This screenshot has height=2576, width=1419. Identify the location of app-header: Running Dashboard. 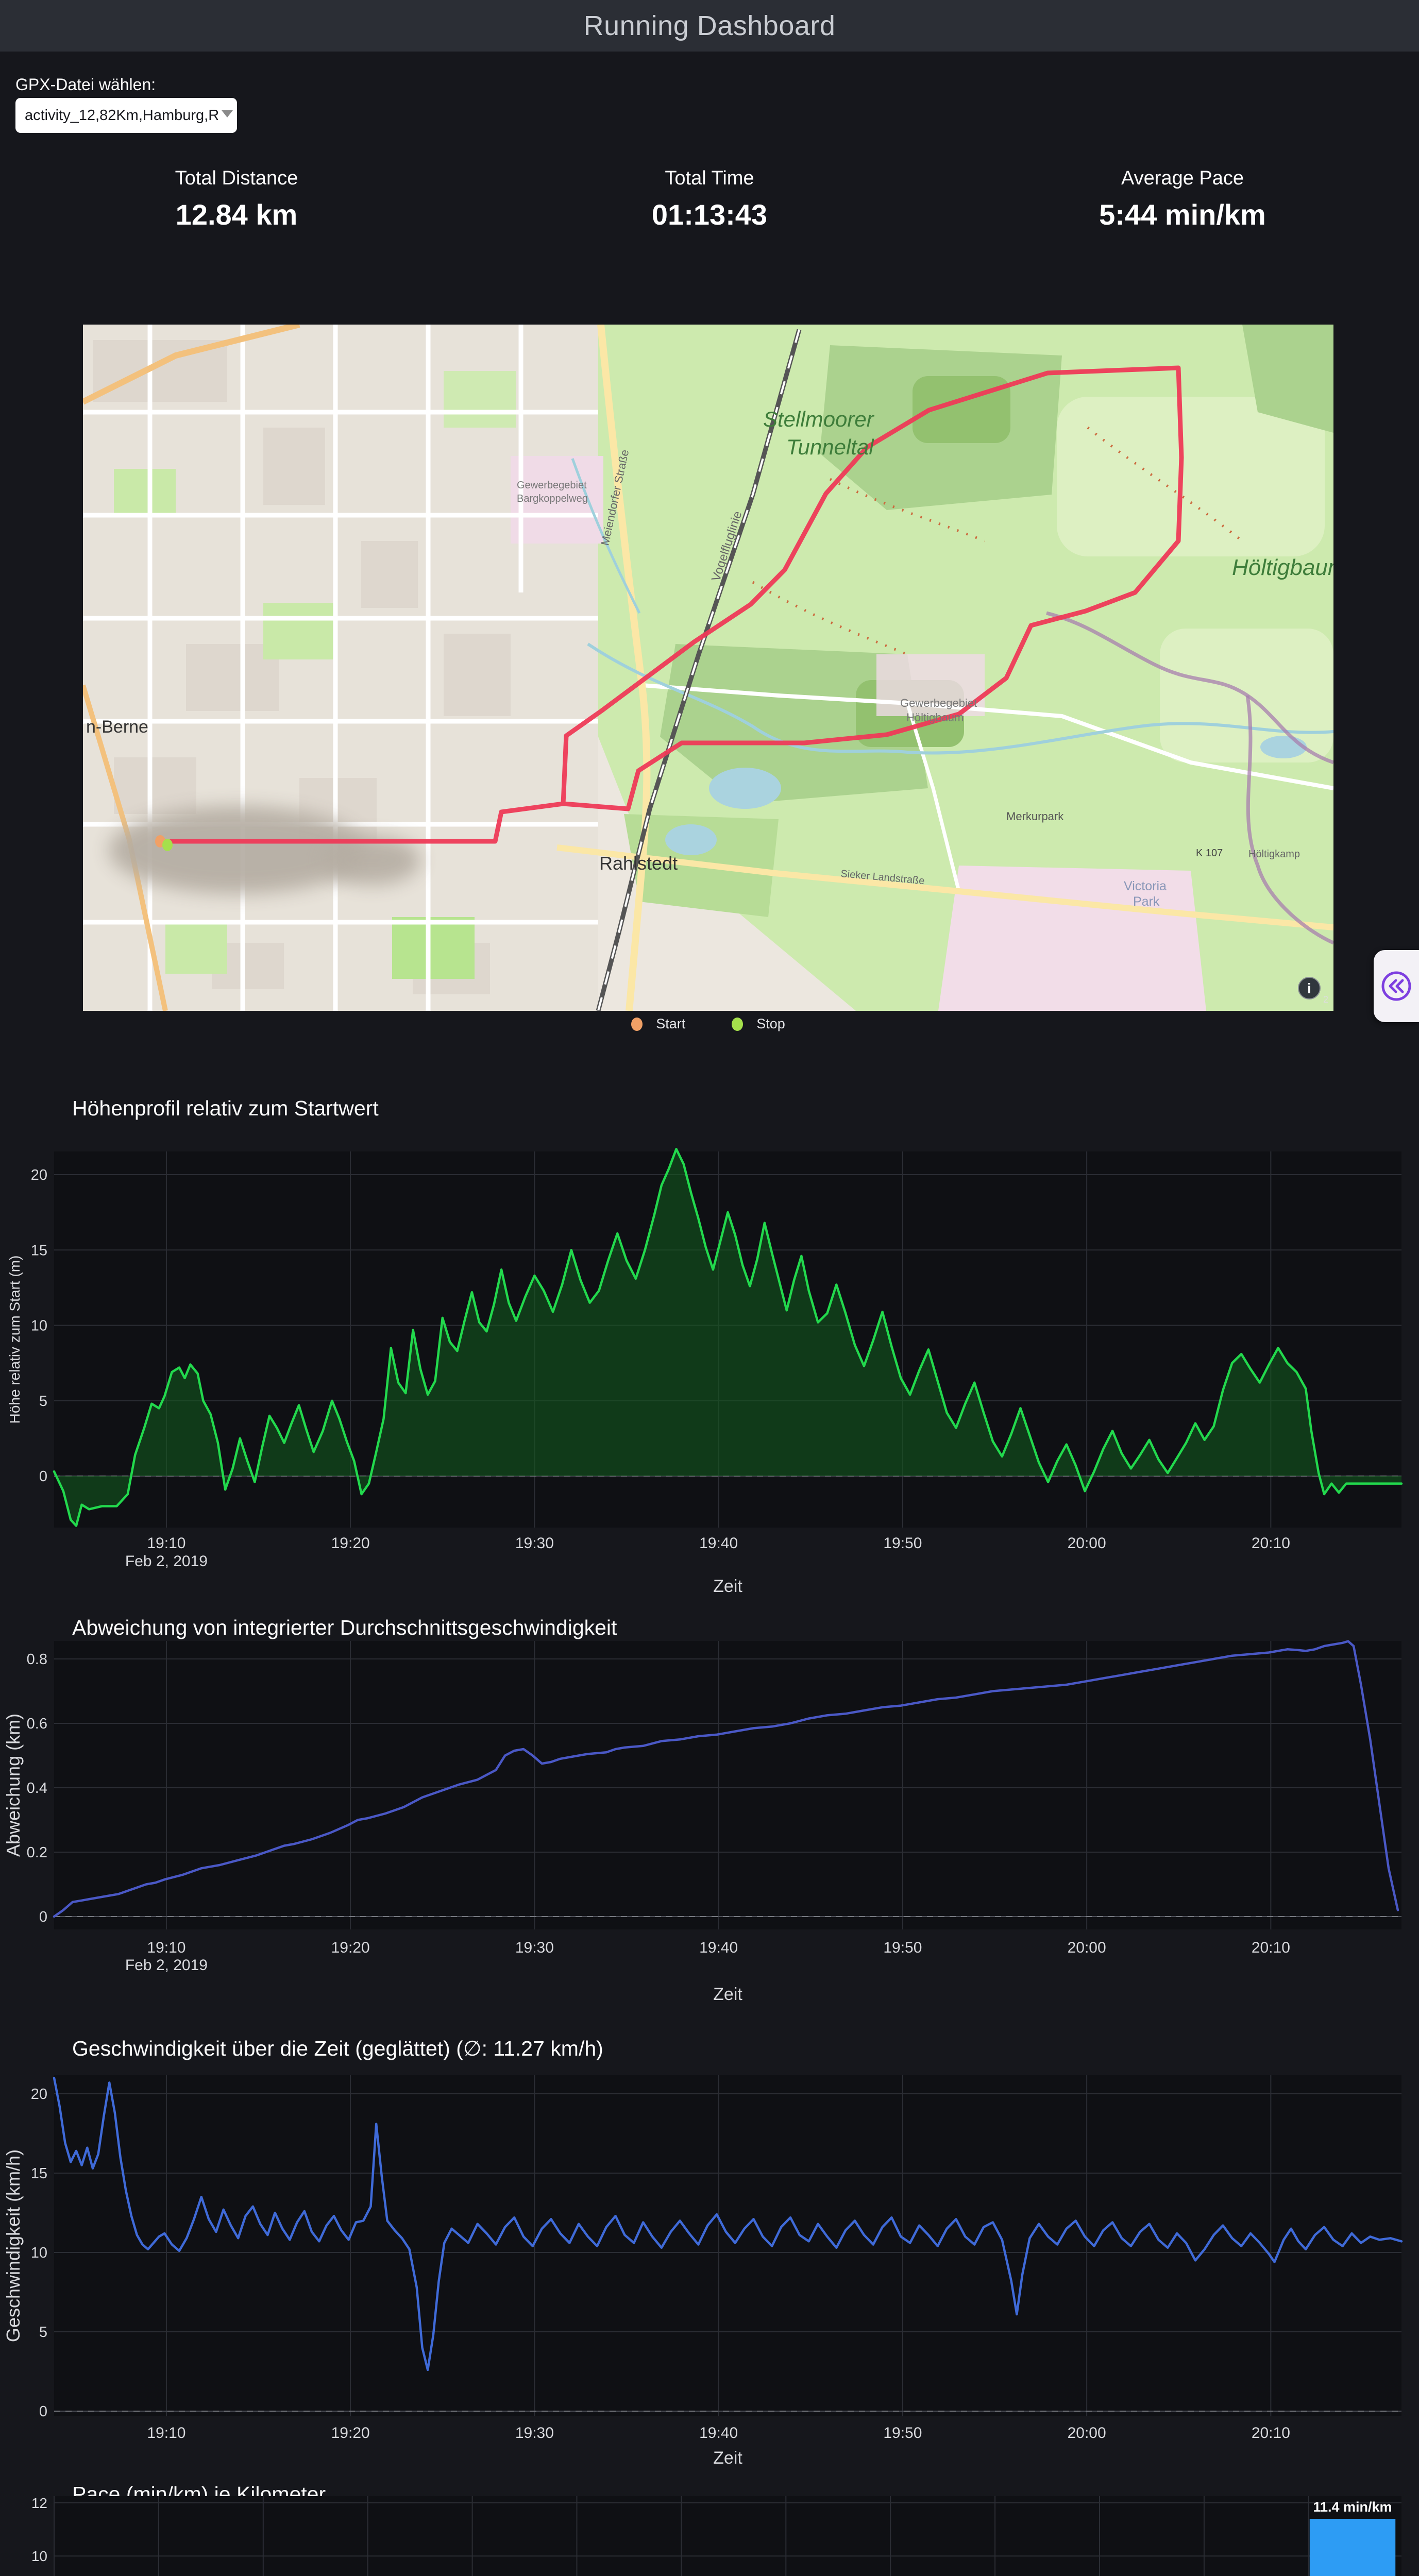
(709, 26).